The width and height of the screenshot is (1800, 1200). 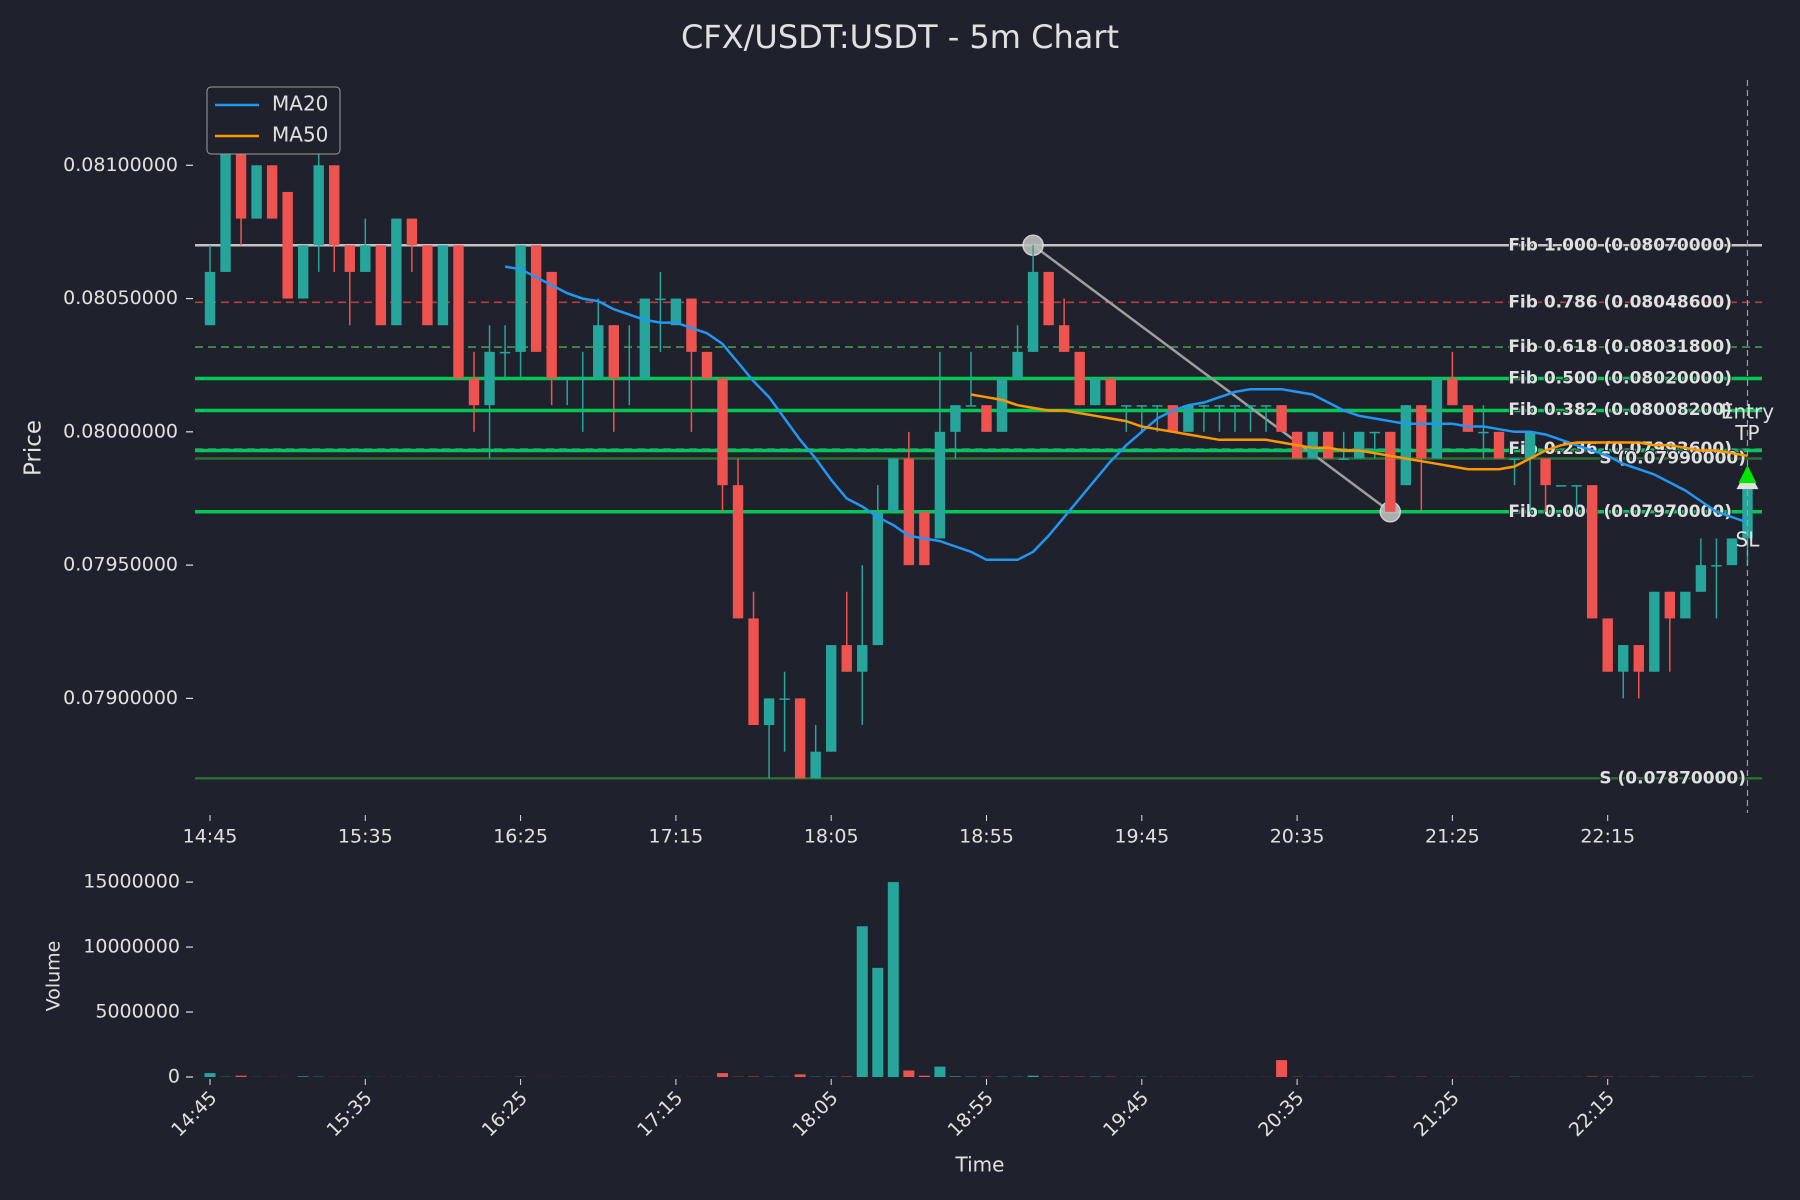 What do you see at coordinates (365, 837) in the screenshot?
I see `x-tick-label: 15:35` at bounding box center [365, 837].